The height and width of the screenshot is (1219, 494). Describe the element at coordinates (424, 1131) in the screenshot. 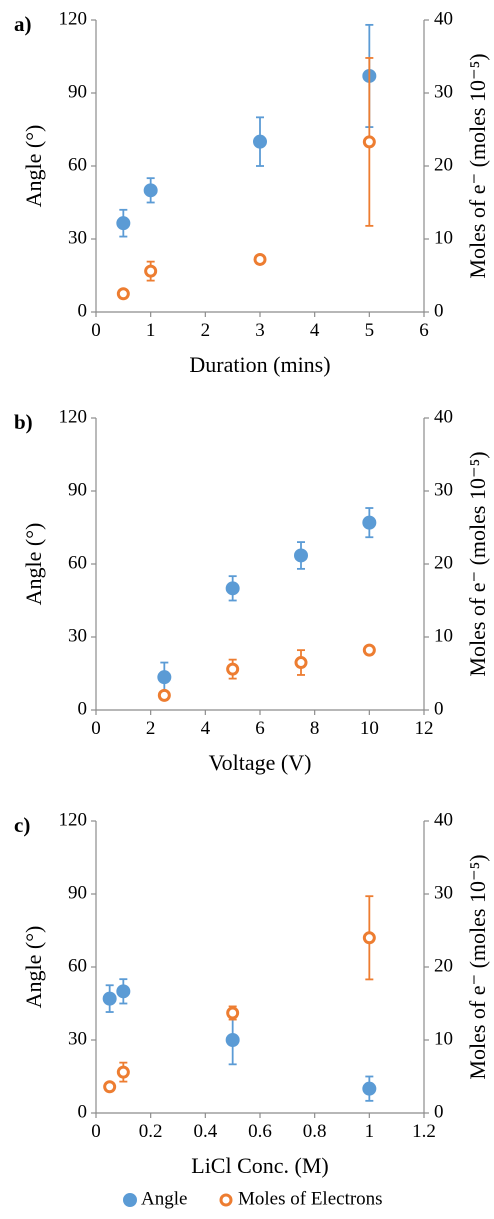

I see `x-tick-label: 1.2` at that location.